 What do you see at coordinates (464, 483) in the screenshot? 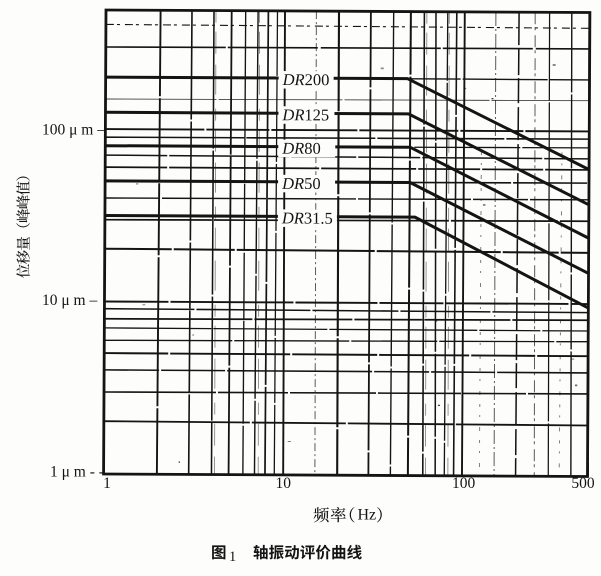
I see `svg-text: 100` at bounding box center [464, 483].